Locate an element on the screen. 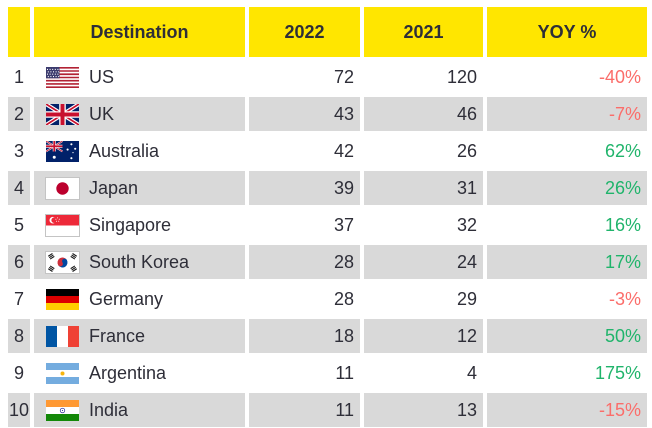 The image size is (652, 428). rank-cell: 1 is located at coordinates (19, 77).